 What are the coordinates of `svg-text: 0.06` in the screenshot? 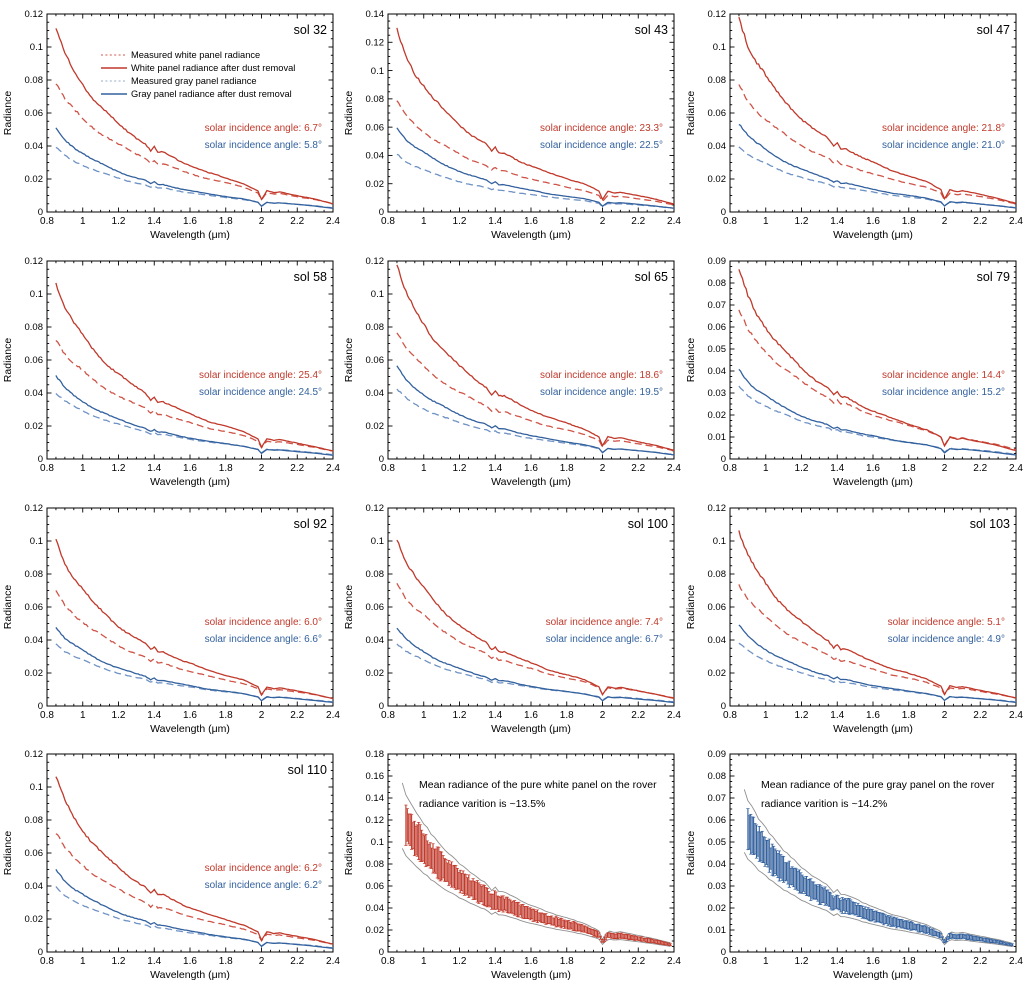 It's located at (716, 607).